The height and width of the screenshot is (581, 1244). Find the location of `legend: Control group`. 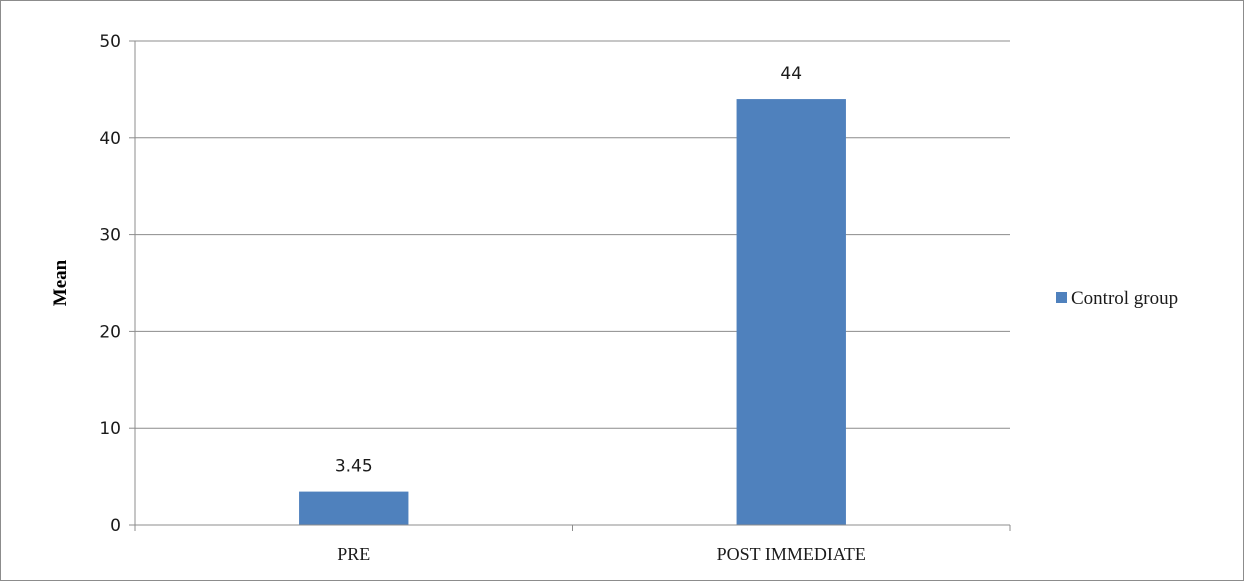

legend: Control group is located at coordinates (1117, 298).